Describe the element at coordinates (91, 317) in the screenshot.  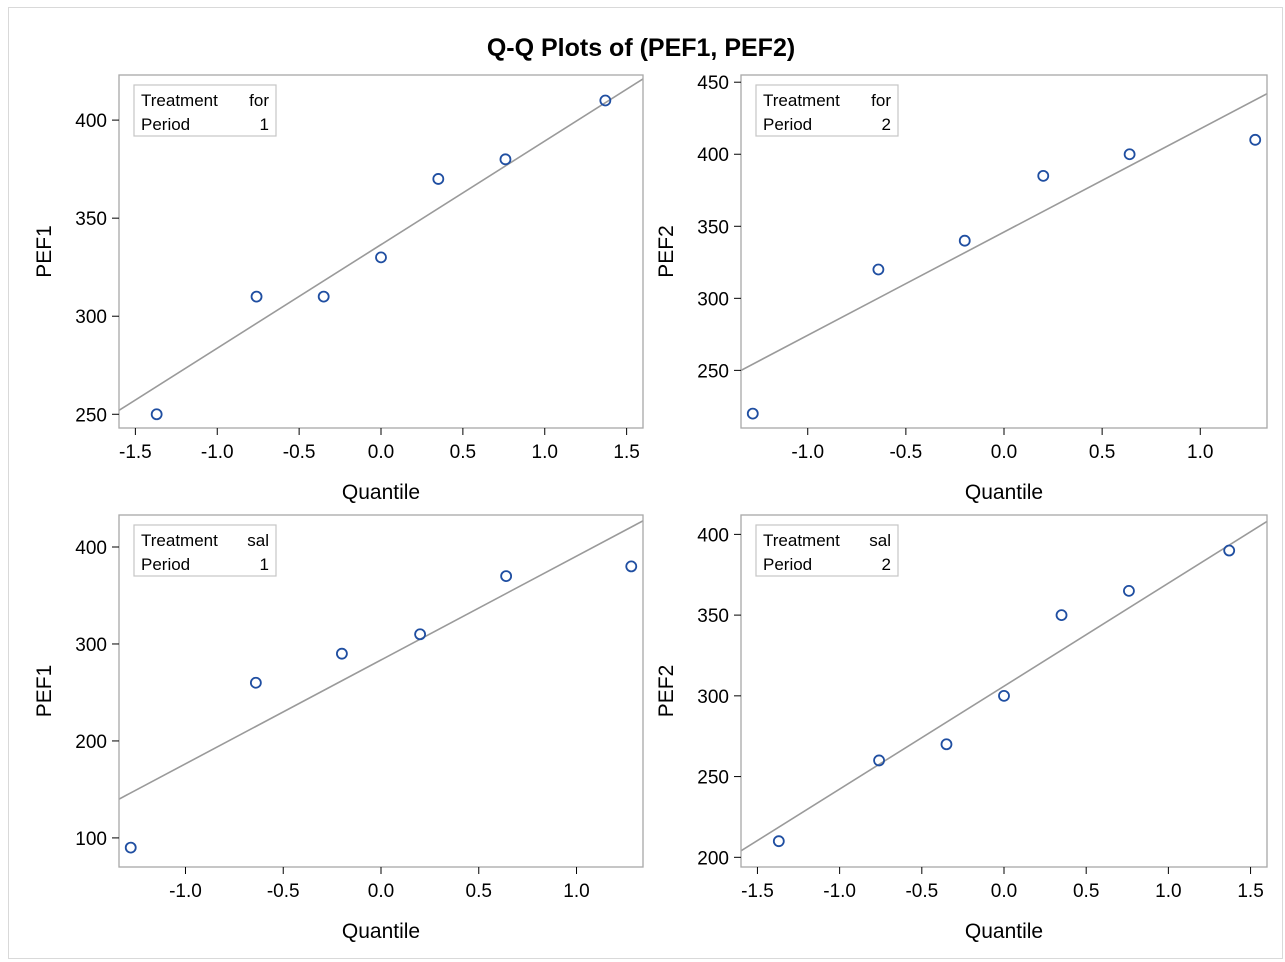
I see `panel-1-y-tick-label: 300` at that location.